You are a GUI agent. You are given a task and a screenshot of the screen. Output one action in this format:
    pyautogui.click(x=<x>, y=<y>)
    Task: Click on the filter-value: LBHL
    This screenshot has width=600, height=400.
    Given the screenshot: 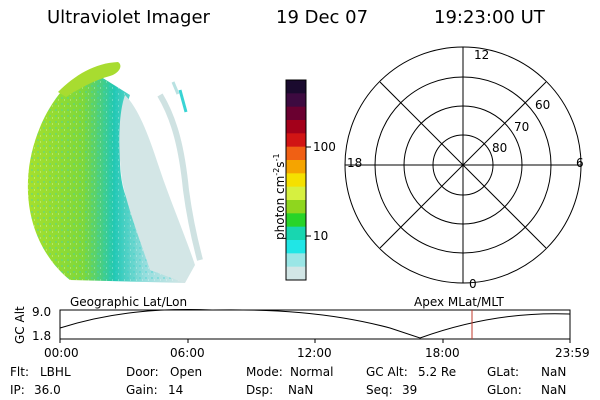 What is the action you would take?
    pyautogui.click(x=55, y=372)
    